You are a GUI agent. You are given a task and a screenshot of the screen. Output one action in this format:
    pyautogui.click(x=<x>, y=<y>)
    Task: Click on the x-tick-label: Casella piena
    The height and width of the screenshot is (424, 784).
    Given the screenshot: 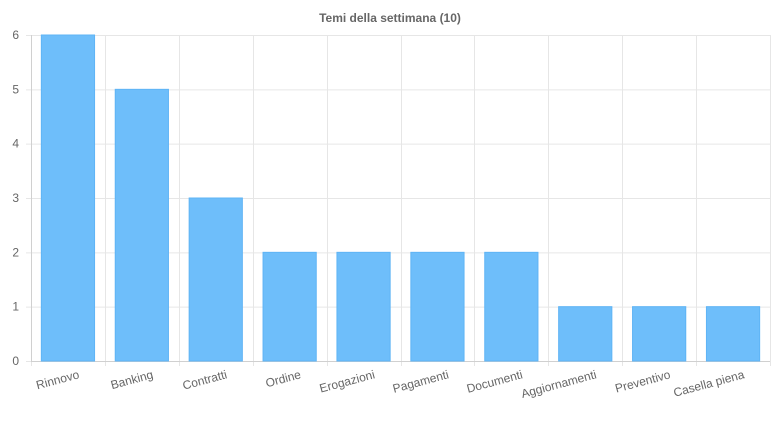 What is the action you would take?
    pyautogui.click(x=709, y=383)
    